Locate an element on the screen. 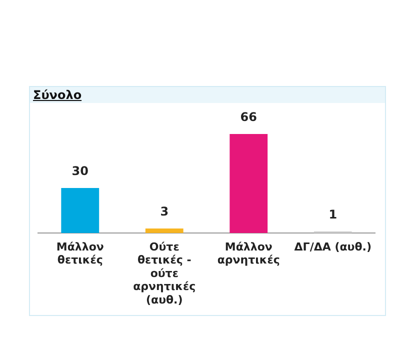 This screenshot has width=395, height=339. data-label: 1 is located at coordinates (333, 215).